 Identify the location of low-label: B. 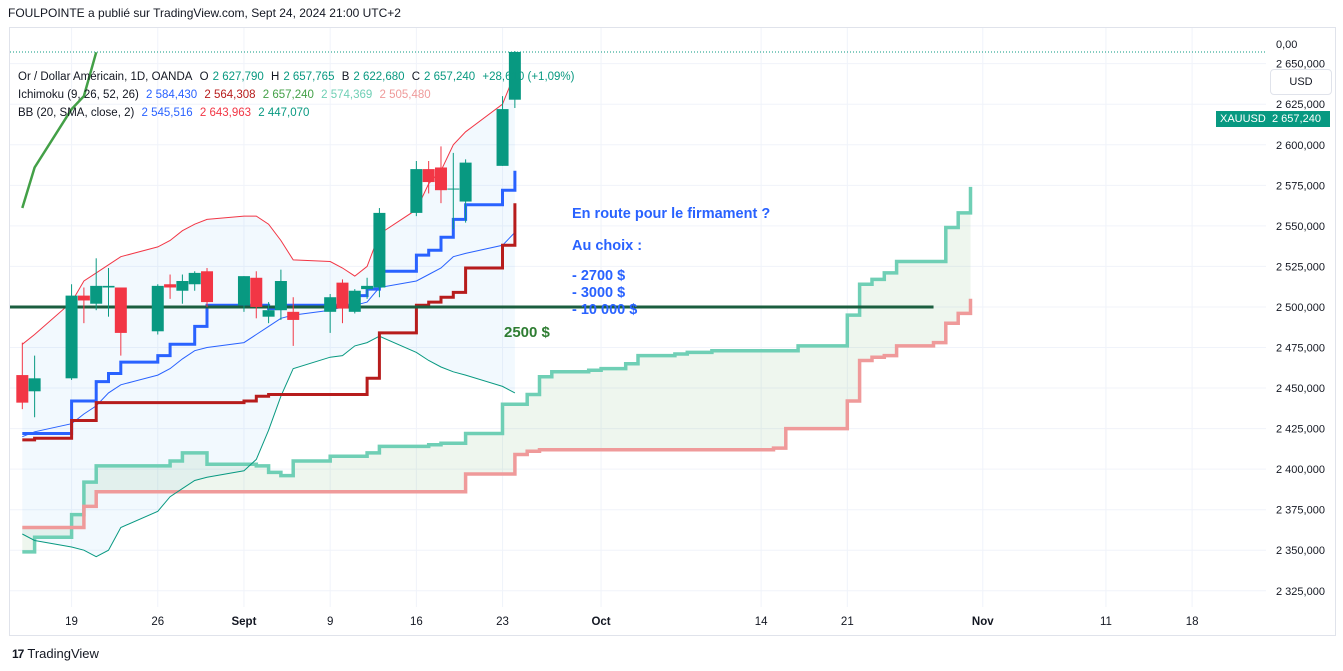
(345, 77).